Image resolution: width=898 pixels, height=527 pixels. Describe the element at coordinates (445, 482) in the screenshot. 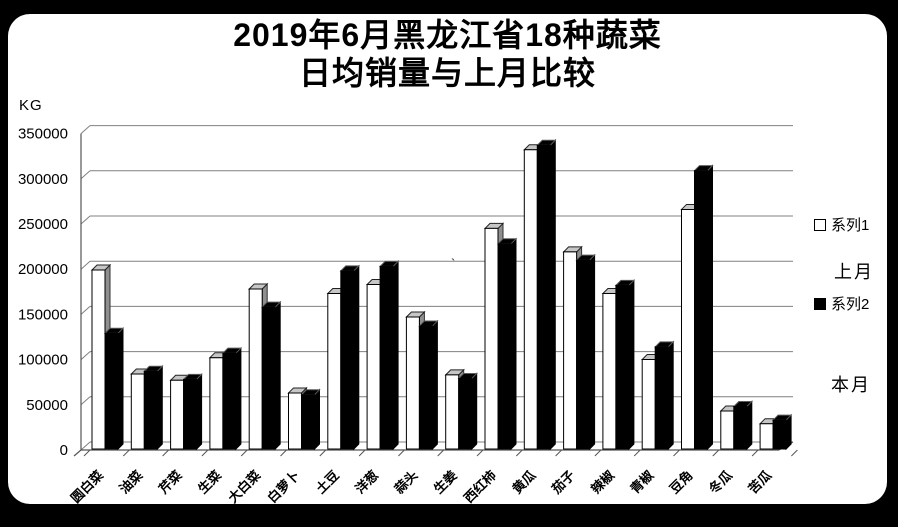

I see `x-axis-category-label: 生姜` at that location.